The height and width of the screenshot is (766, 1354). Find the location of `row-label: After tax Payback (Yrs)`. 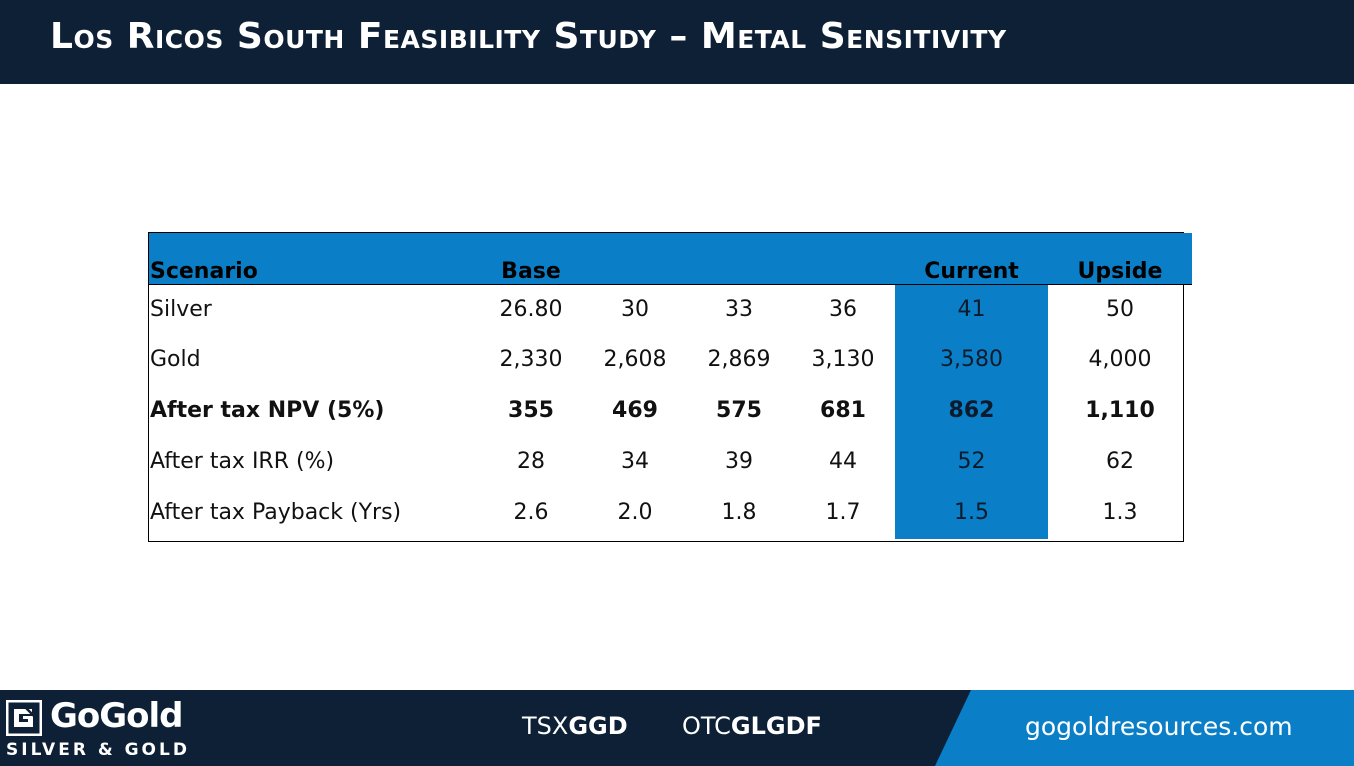

row-label: After tax Payback (Yrs) is located at coordinates (276, 512).